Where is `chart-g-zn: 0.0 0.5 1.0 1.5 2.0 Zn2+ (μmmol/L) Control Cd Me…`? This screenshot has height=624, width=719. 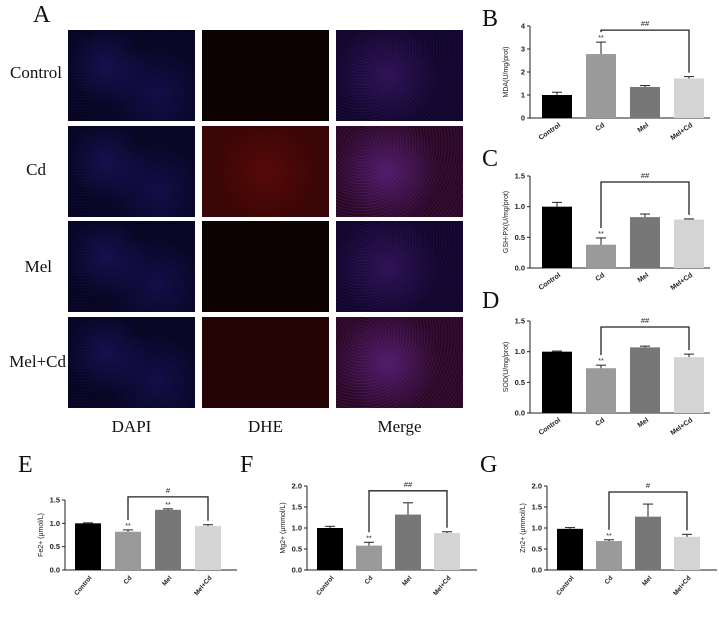
chart-g-zn: 0.0 0.5 1.0 1.5 2.0 Zn2+ (μmmol/L) Control Cd Me… is located at coordinates (618, 539).